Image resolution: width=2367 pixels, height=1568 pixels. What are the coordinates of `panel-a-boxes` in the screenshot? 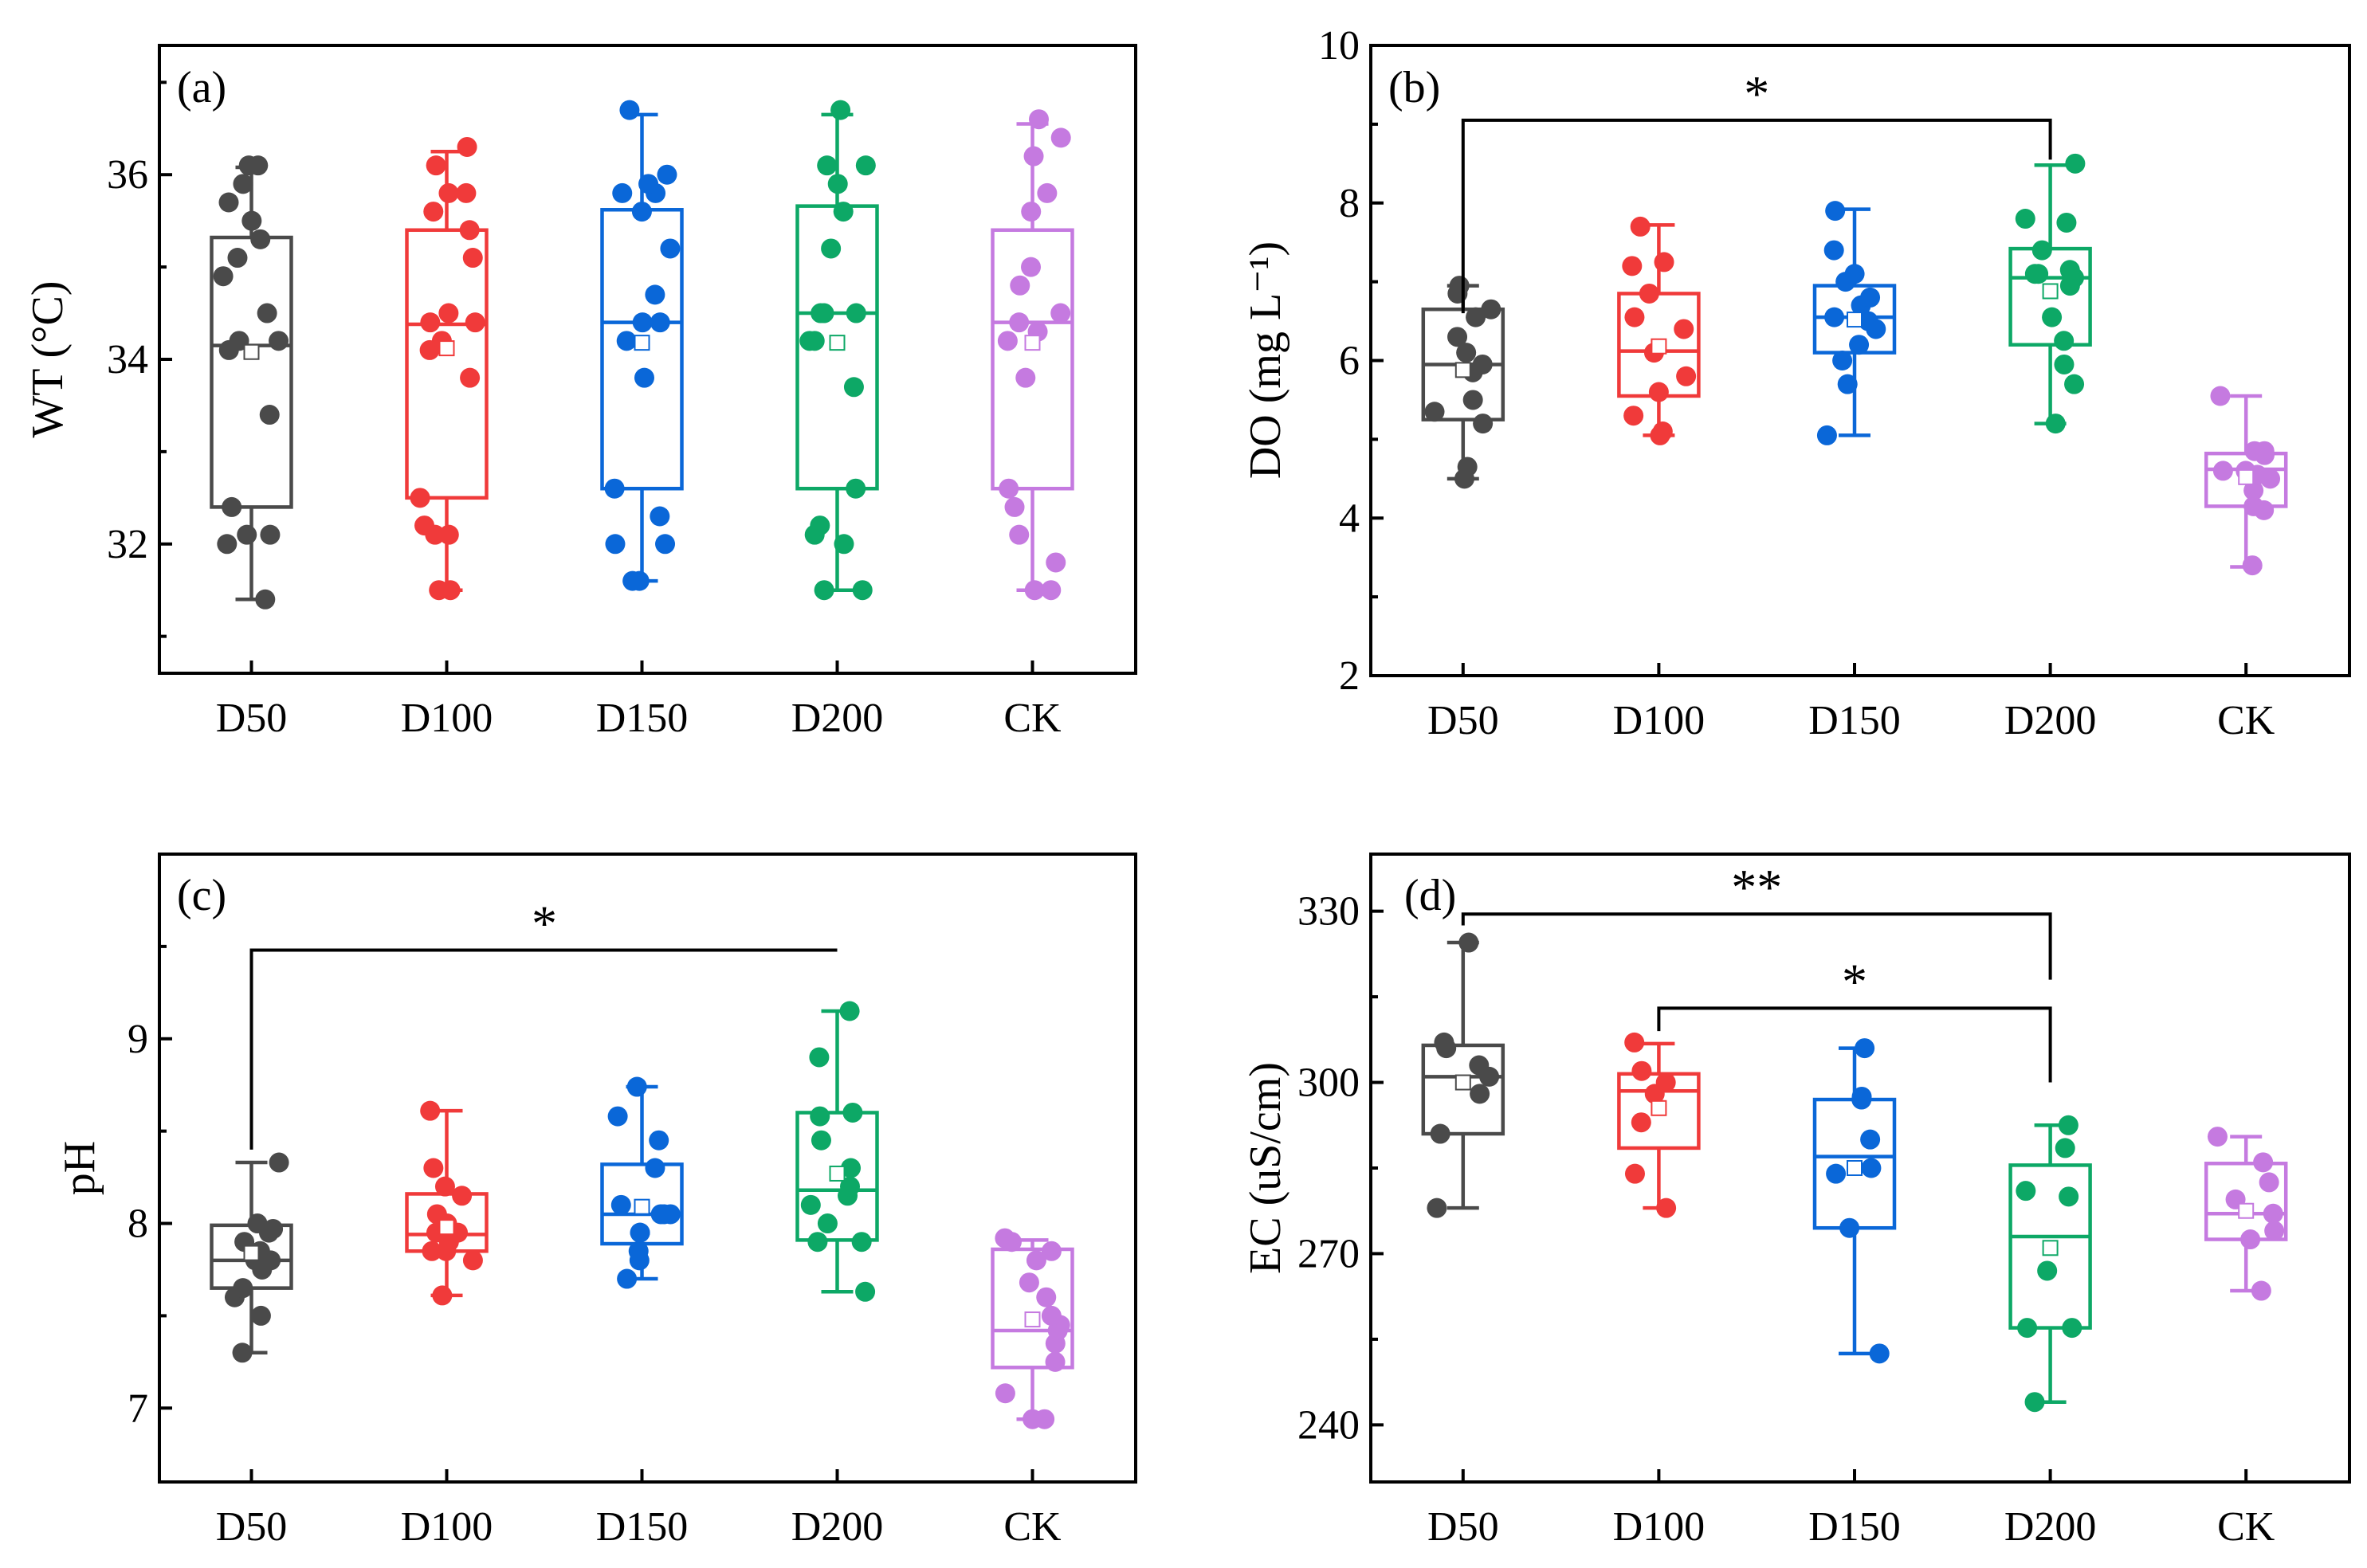 It's located at (642, 355).